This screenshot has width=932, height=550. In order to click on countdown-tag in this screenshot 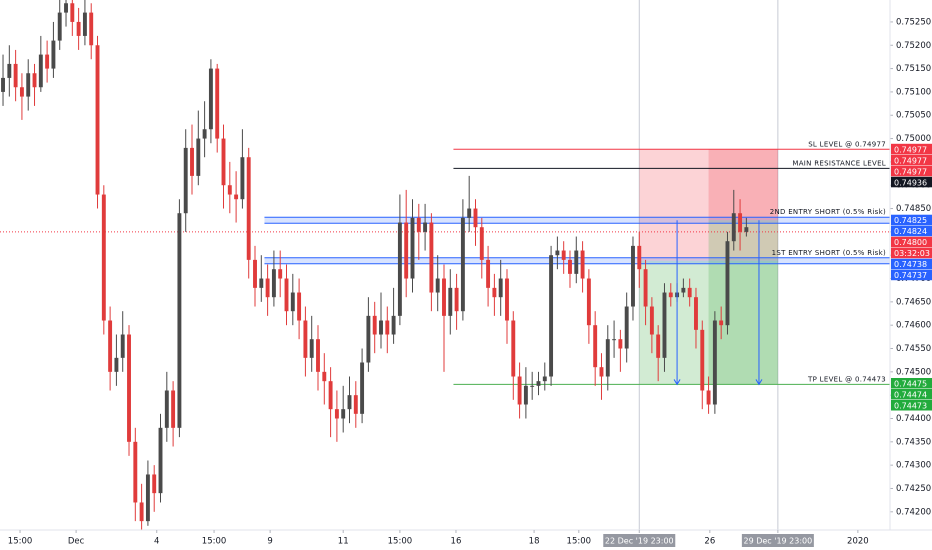, I will do `click(911, 253)`.